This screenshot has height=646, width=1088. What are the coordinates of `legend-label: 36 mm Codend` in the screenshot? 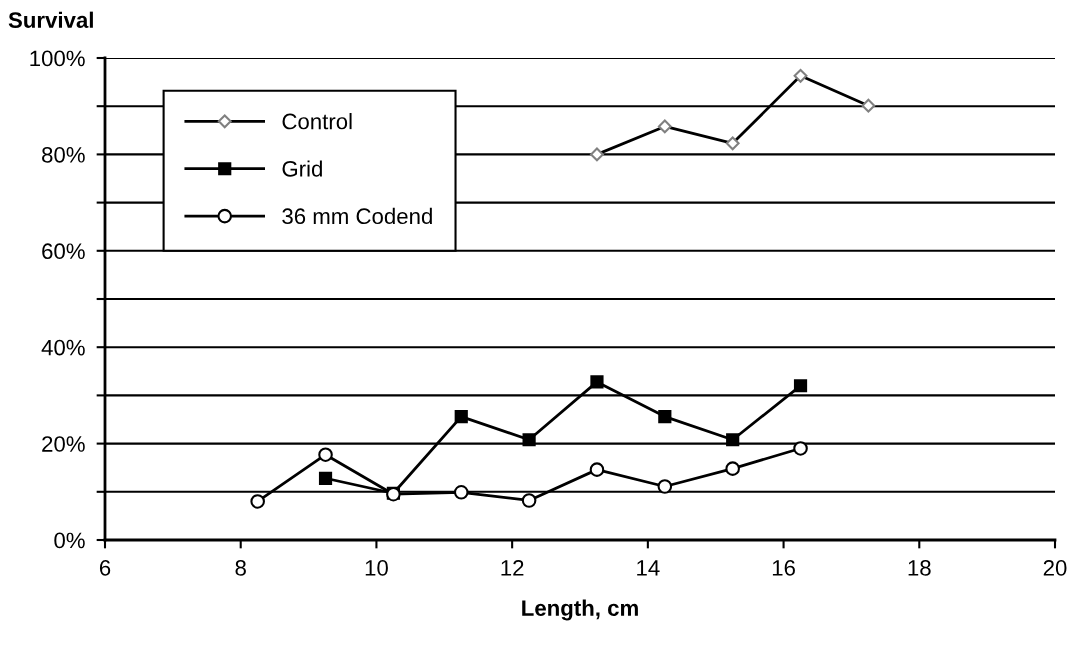 It's located at (357, 216).